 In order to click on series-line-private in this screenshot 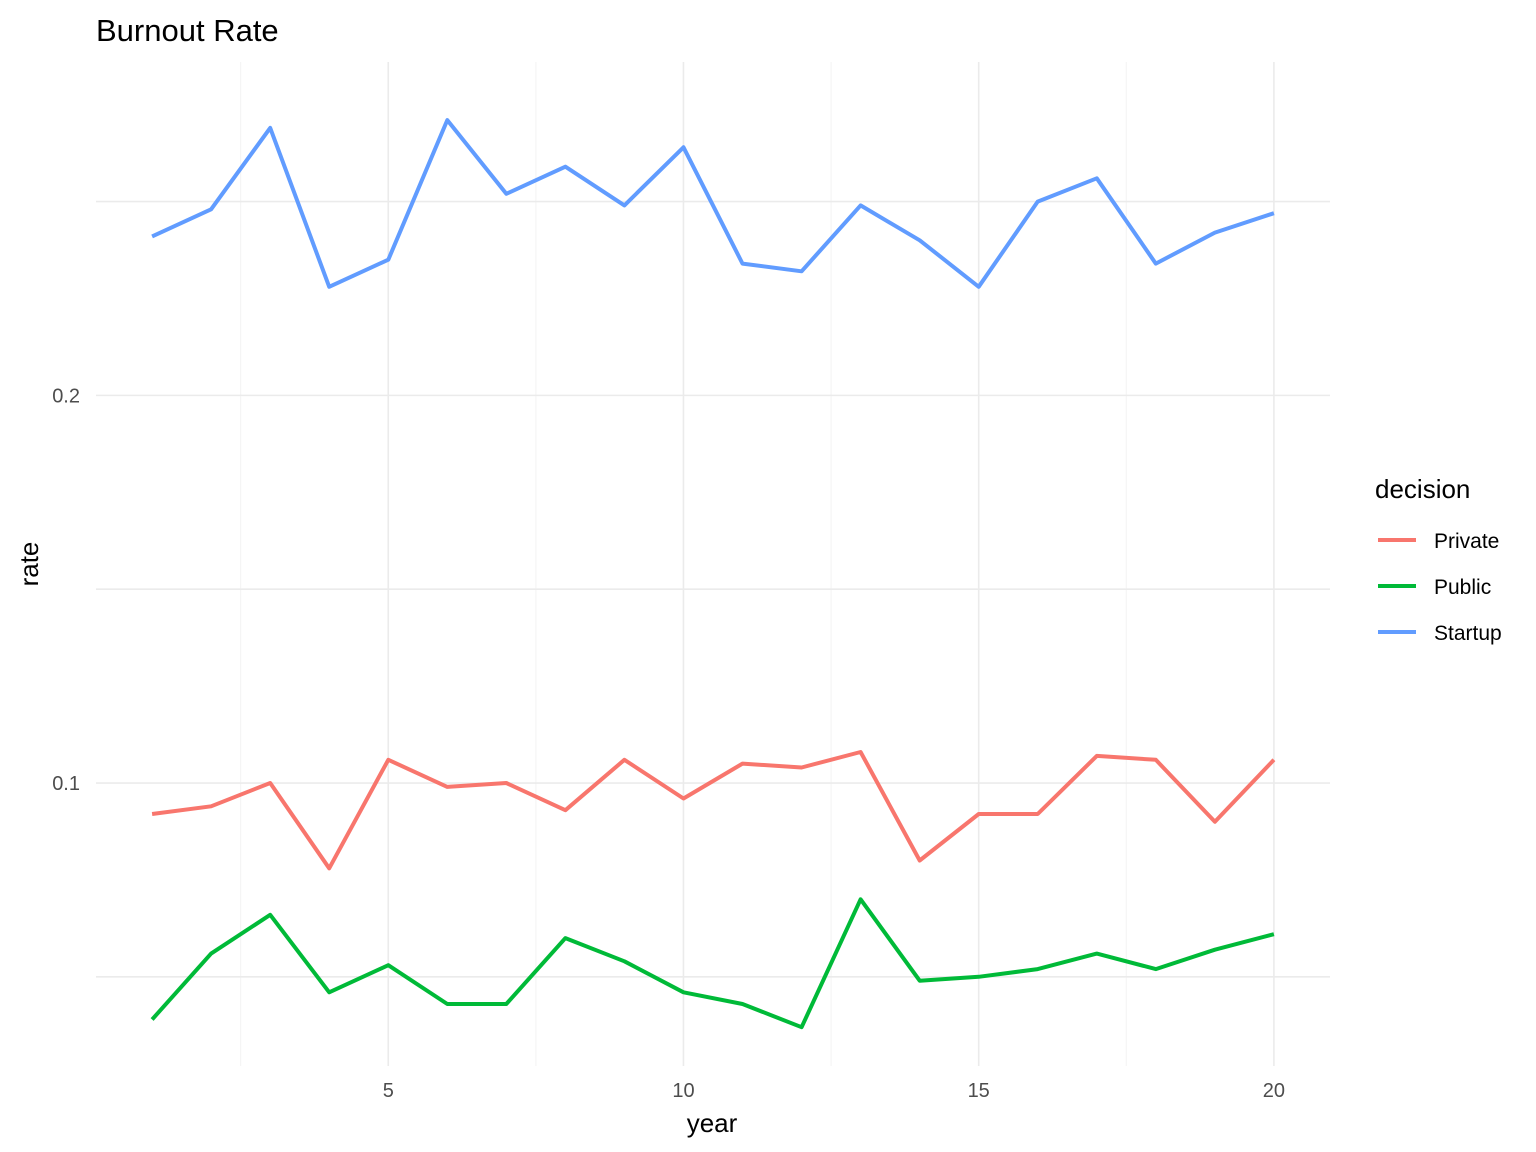, I will do `click(713, 810)`.